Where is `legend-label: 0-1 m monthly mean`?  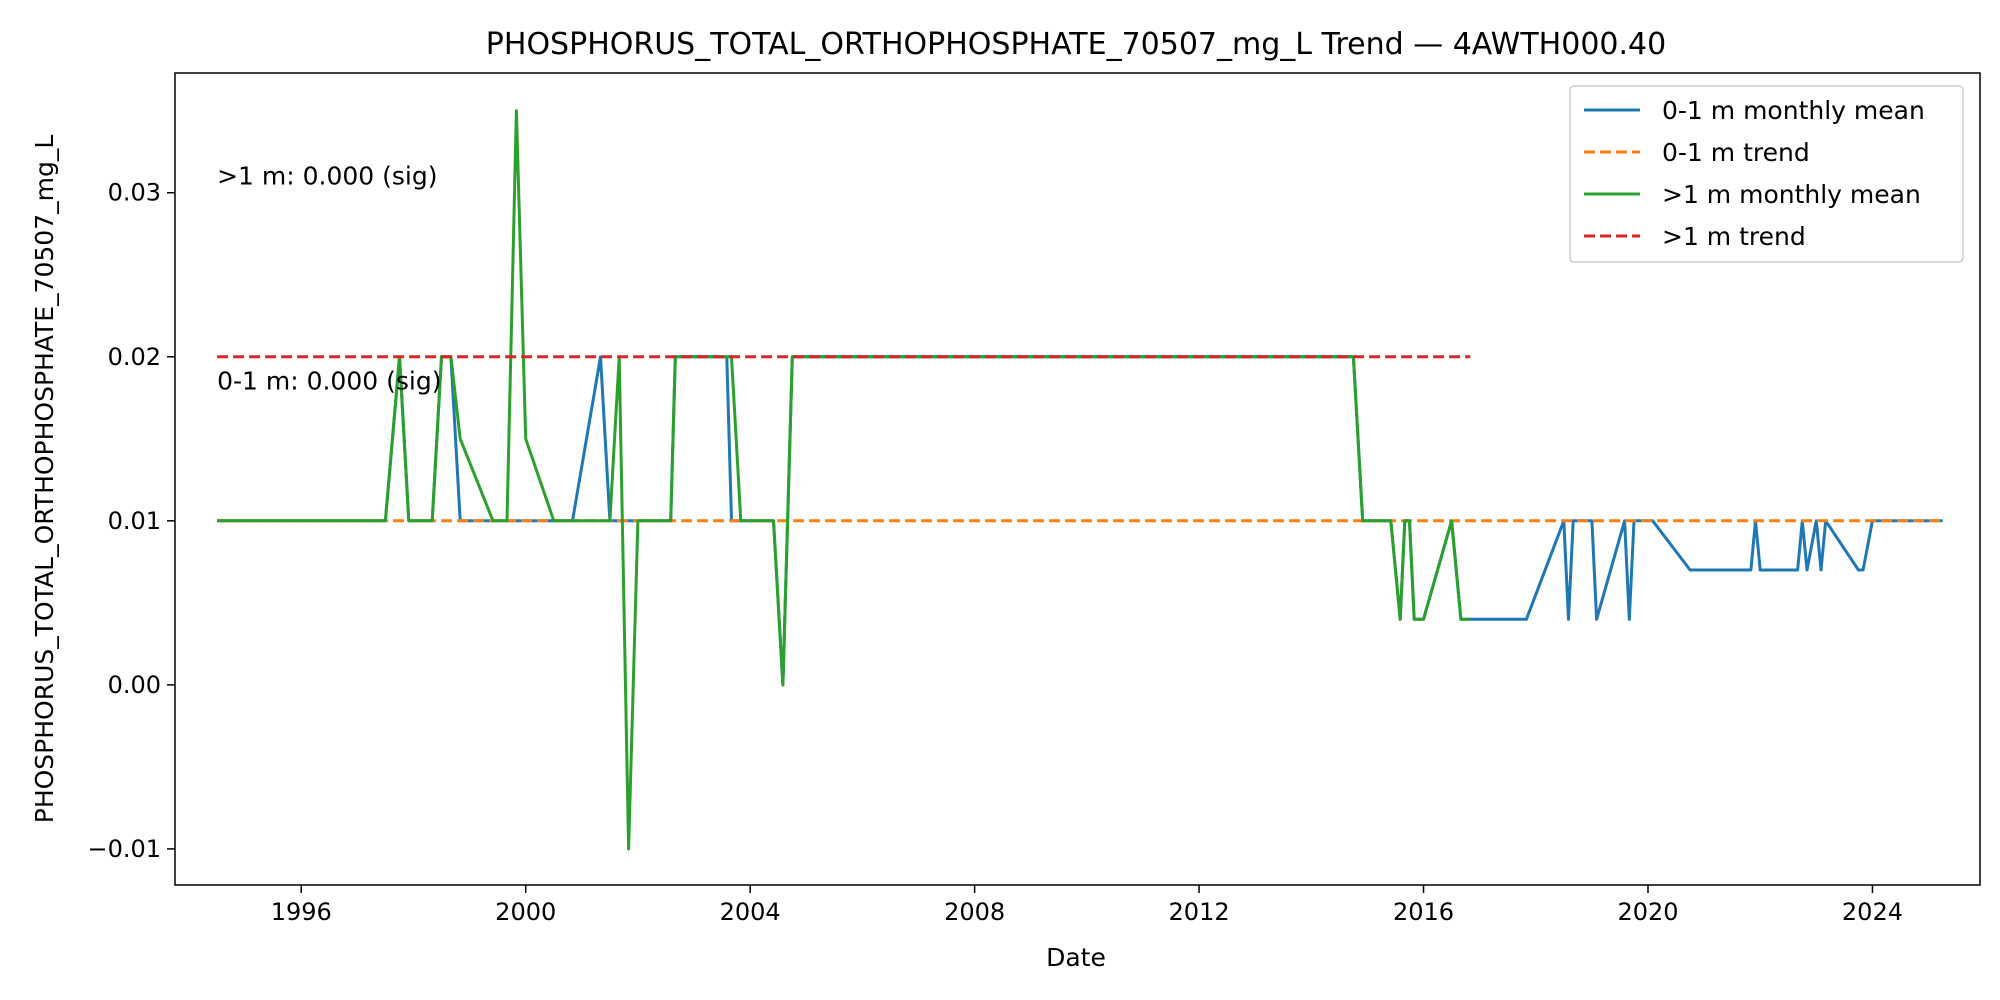 legend-label: 0-1 m monthly mean is located at coordinates (1793, 110).